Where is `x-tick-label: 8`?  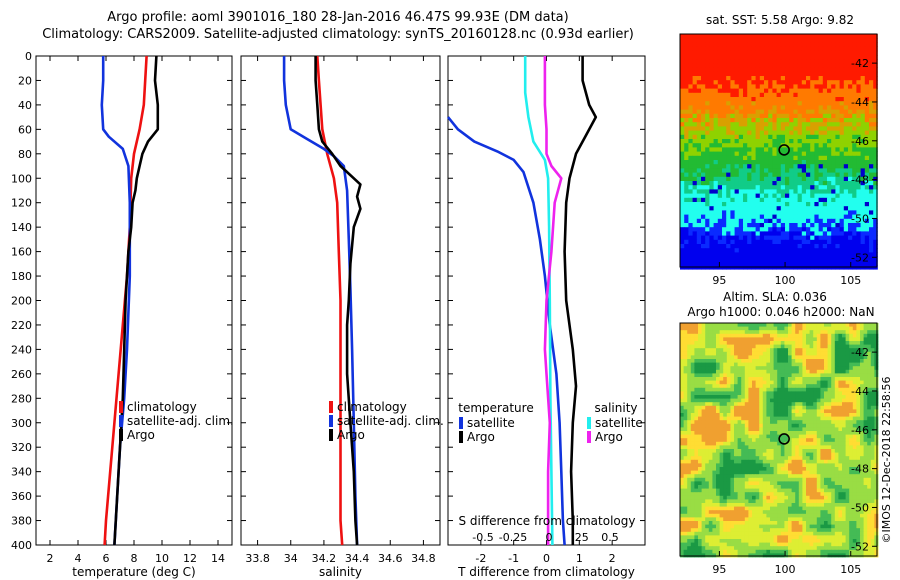 x-tick-label: 8 is located at coordinates (134, 558).